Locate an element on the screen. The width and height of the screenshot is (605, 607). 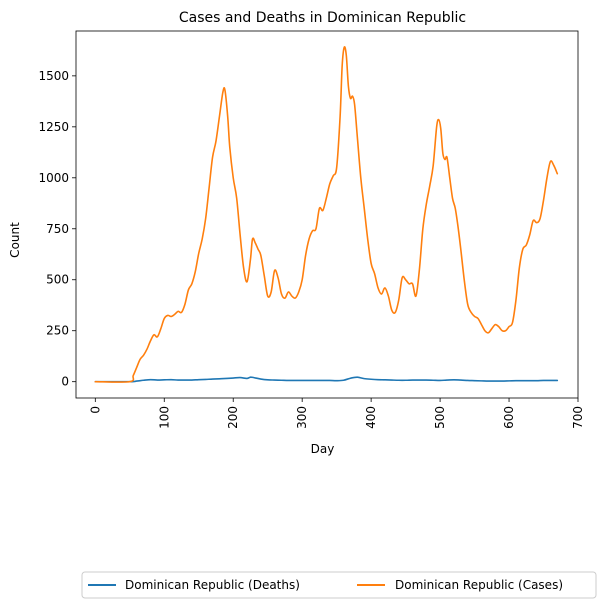
y-tick-label: 750 is located at coordinates (57, 229).